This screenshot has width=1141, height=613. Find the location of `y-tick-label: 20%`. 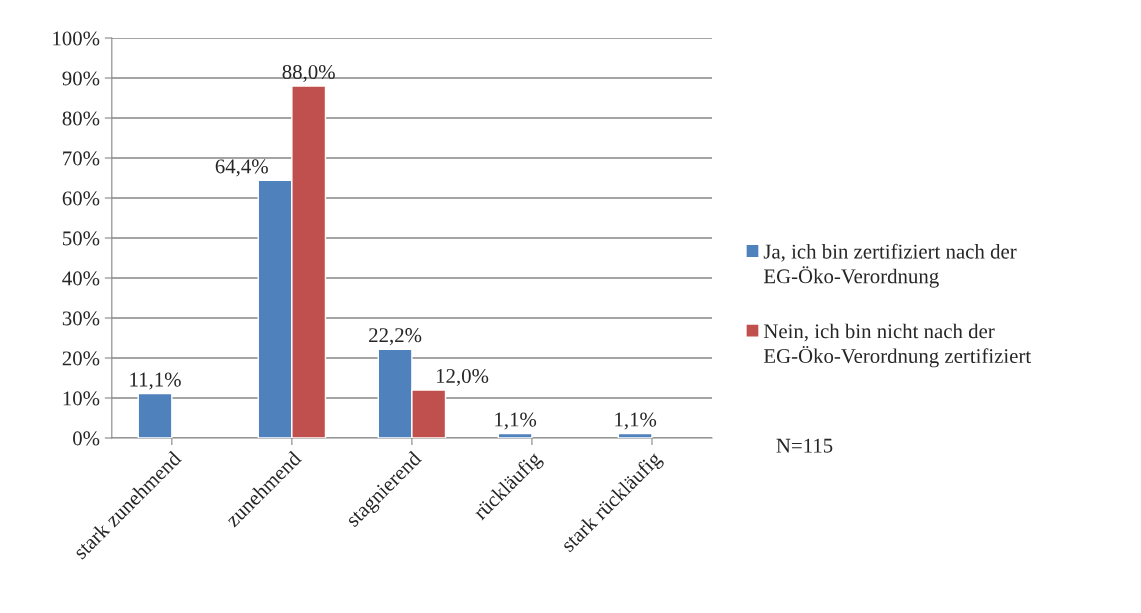

y-tick-label: 20% is located at coordinates (81, 358).